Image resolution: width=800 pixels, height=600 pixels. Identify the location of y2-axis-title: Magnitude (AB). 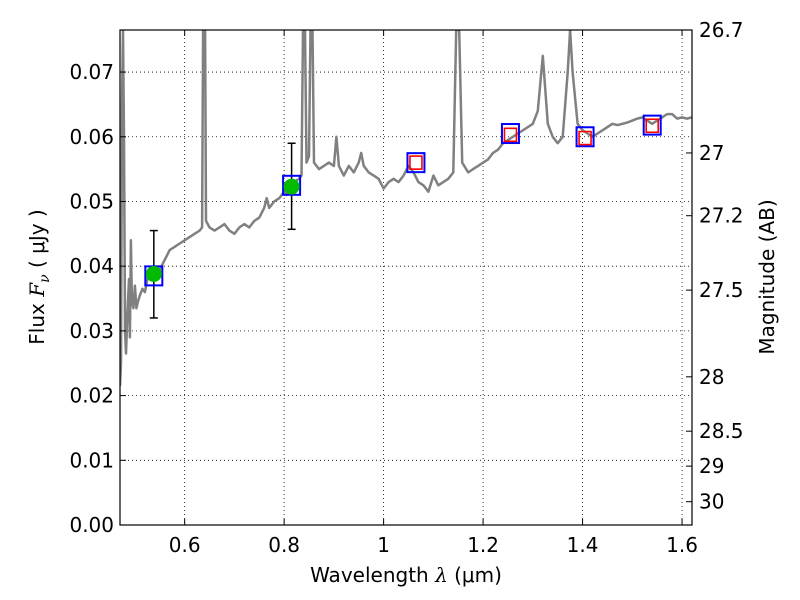
(767, 276).